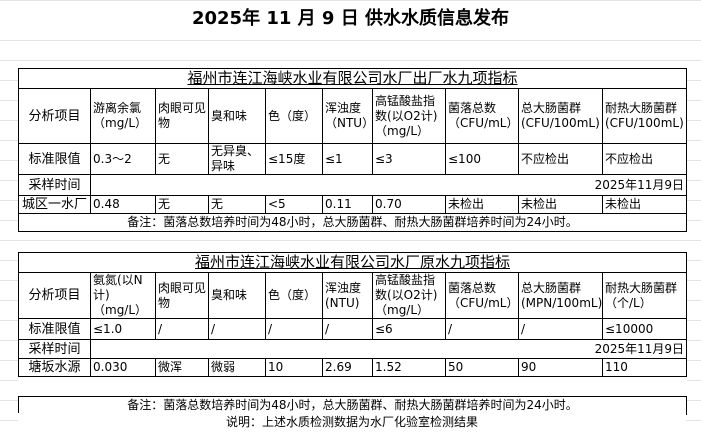 Image resolution: width=701 pixels, height=440 pixels. What do you see at coordinates (352, 262) in the screenshot?
I see `table-title: 福州市连江海峡水业有限公司水厂原水九项指标` at bounding box center [352, 262].